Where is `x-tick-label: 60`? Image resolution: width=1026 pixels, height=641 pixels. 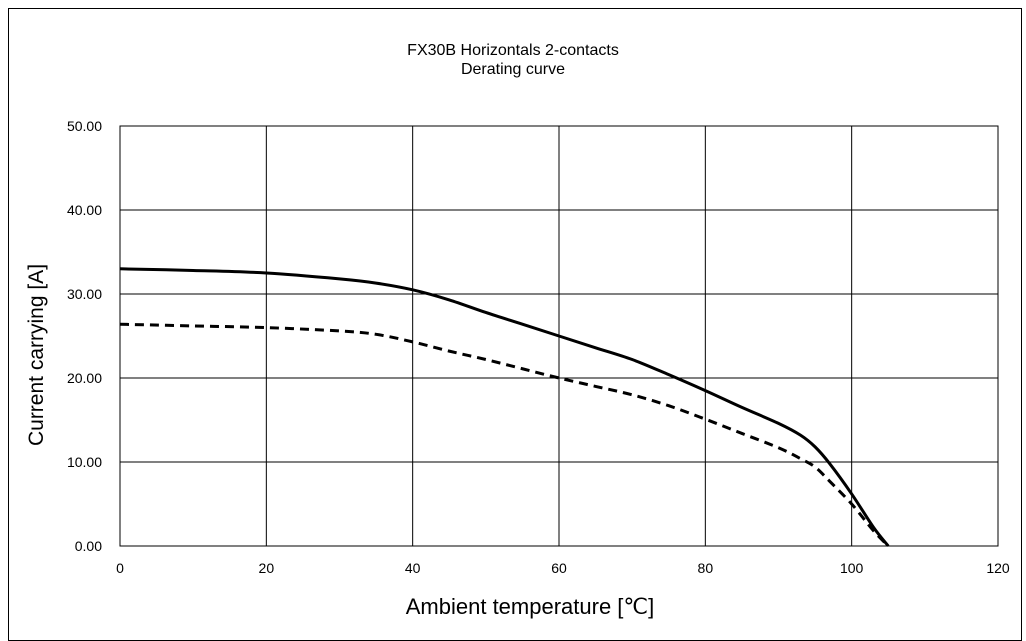 x-tick-label: 60 is located at coordinates (559, 568).